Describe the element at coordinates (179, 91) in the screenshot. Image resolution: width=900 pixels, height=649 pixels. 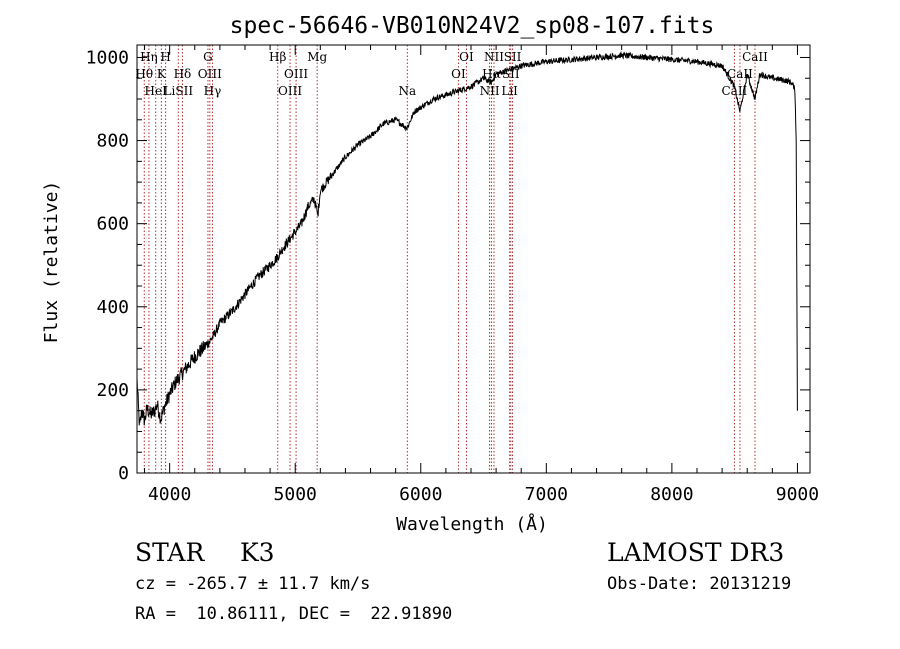
I see `line-label-lisii: LiSII` at that location.